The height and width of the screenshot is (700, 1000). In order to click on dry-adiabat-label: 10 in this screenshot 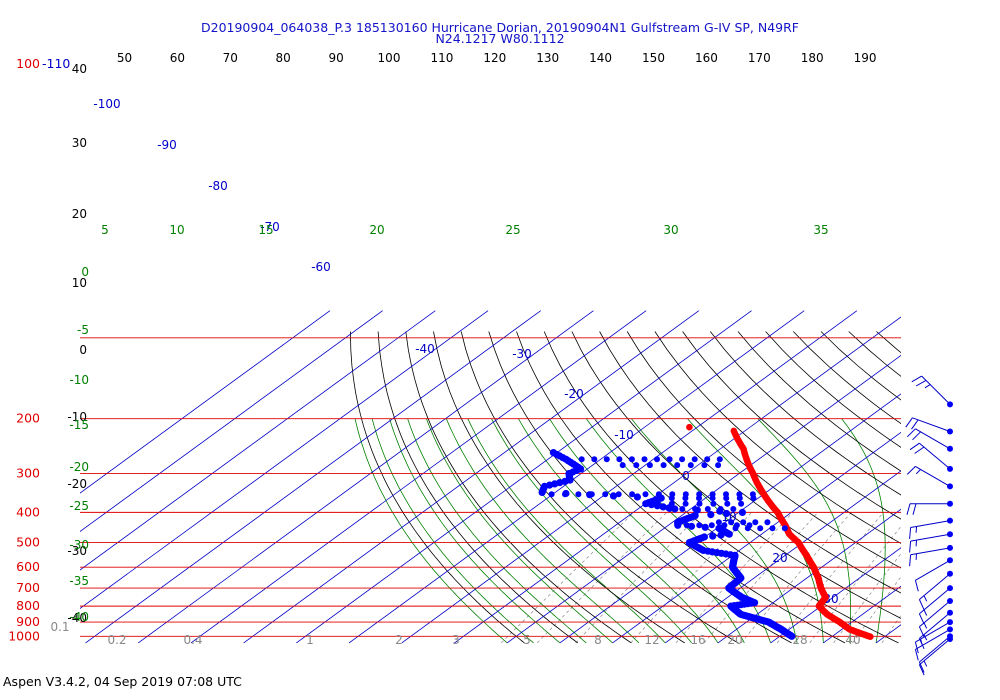, I will do `click(79, 283)`.